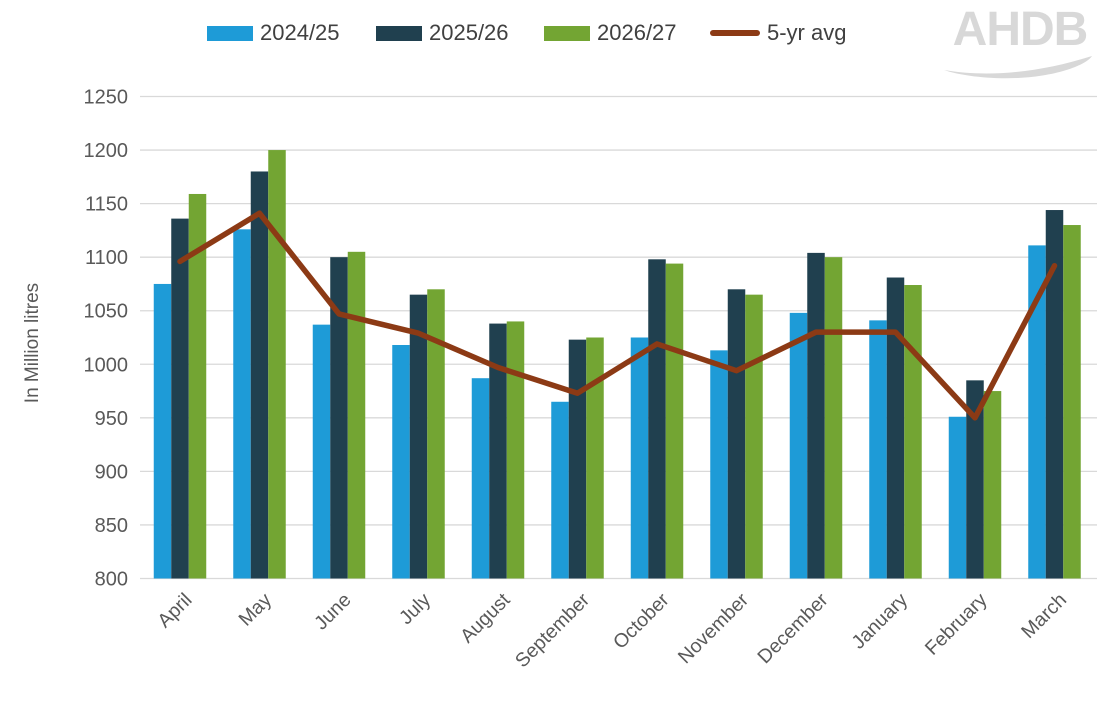 This screenshot has height=701, width=1119. What do you see at coordinates (415, 609) in the screenshot?
I see `svg-text: July` at bounding box center [415, 609].